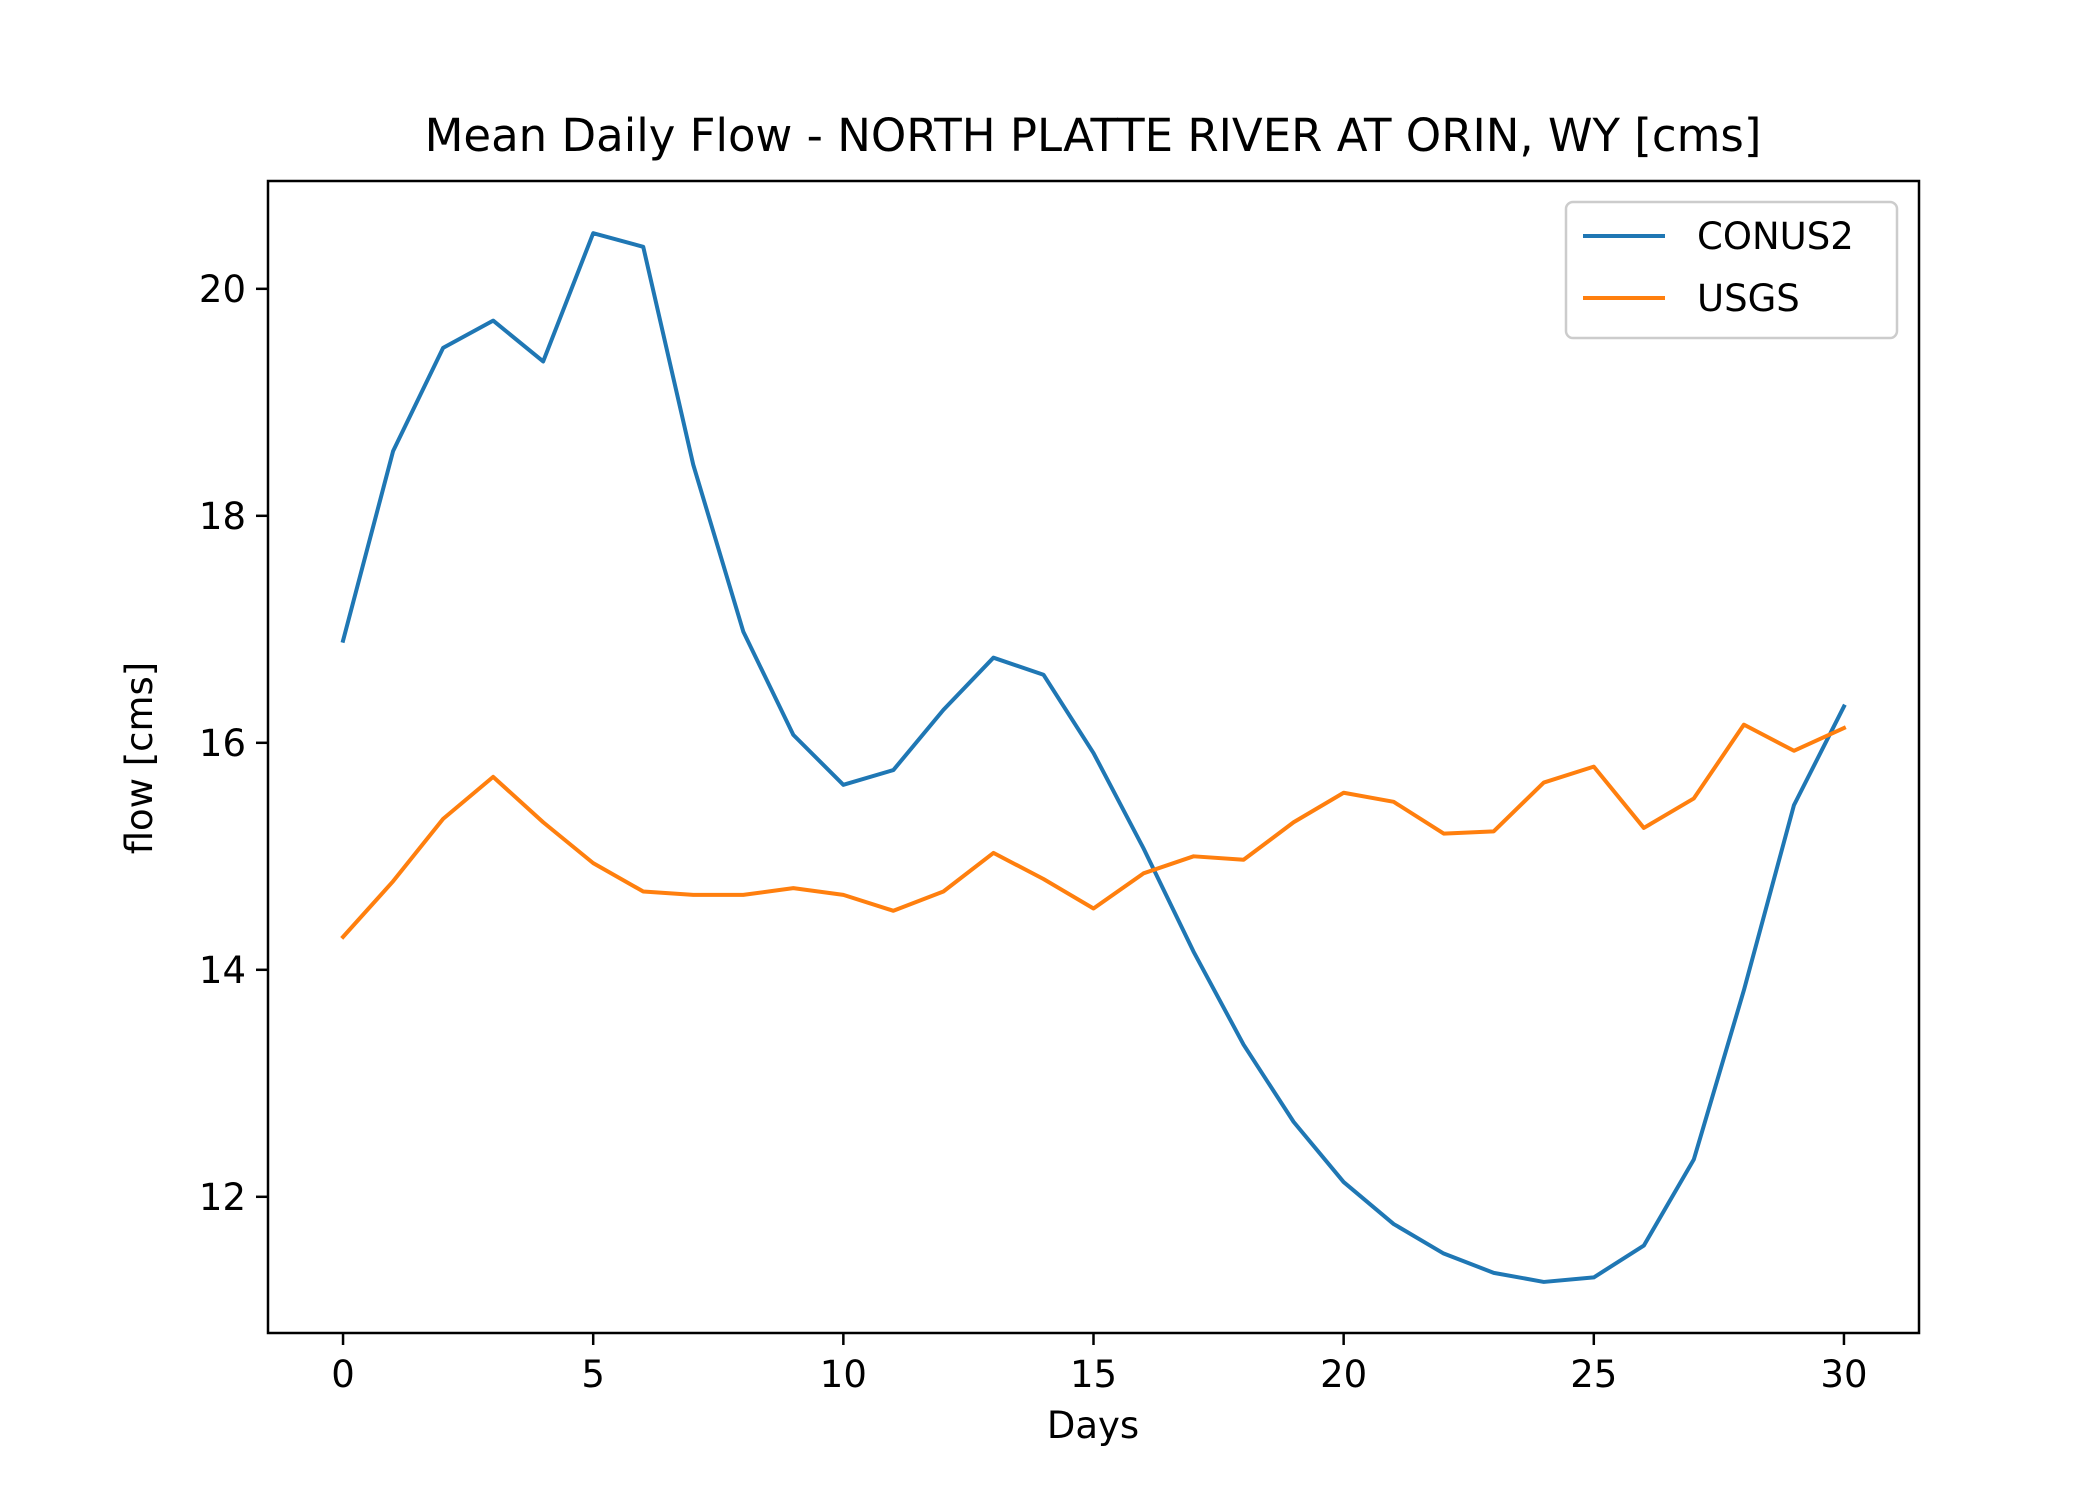 This screenshot has height=1505, width=2100. I want to click on x-tick-label: 0, so click(343, 1374).